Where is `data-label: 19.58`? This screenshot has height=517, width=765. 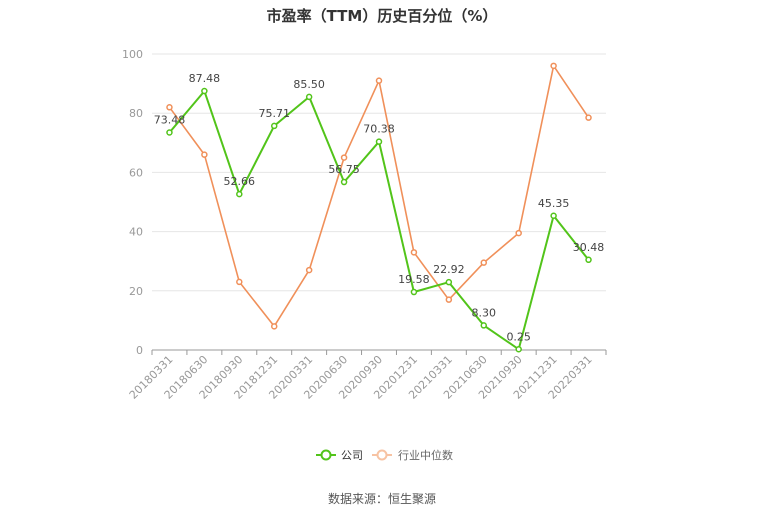 data-label: 19.58 is located at coordinates (414, 279).